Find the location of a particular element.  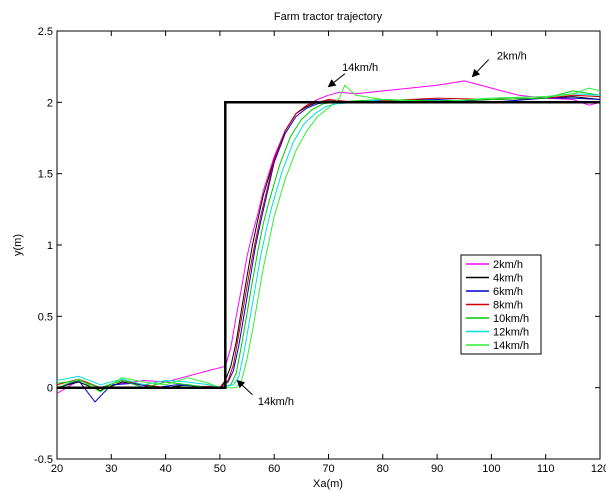

x-tick-label: 110 is located at coordinates (546, 469).